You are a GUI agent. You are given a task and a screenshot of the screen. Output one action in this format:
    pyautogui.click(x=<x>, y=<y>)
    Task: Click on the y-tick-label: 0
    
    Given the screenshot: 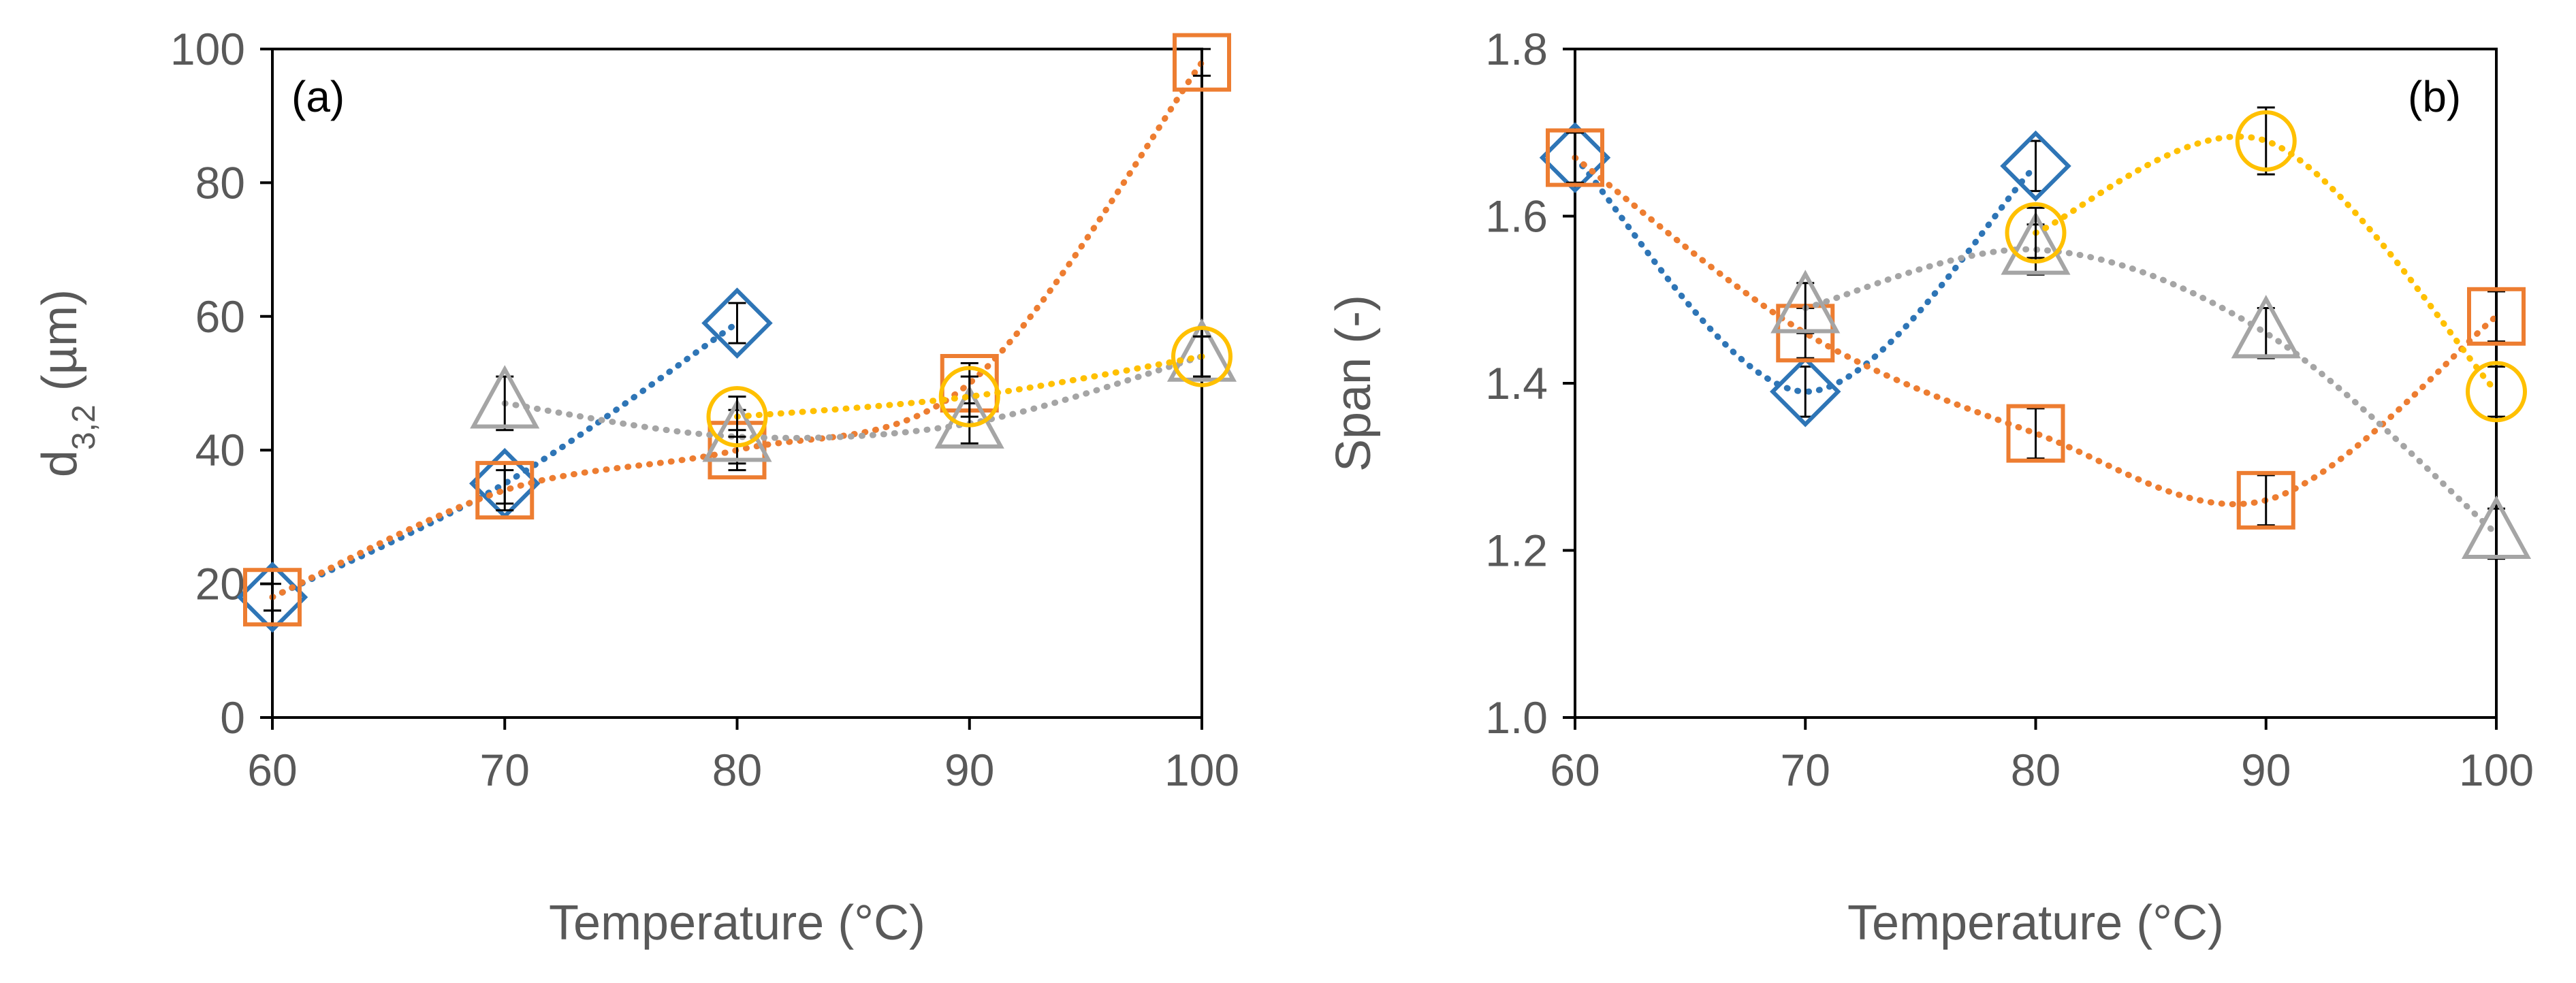 What is the action you would take?
    pyautogui.click(x=232, y=717)
    